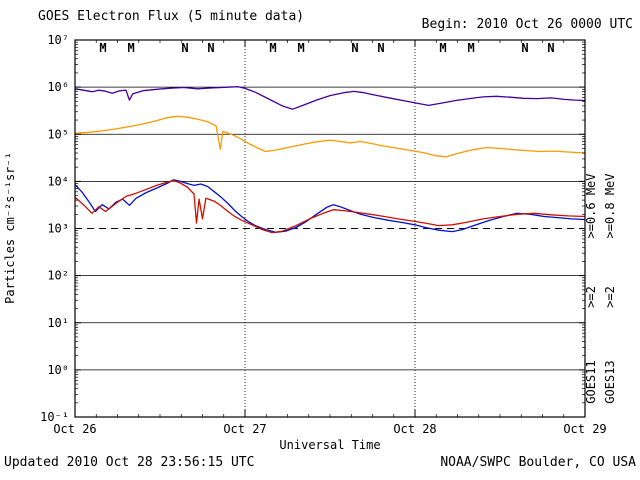  Describe the element at coordinates (129, 462) in the screenshot. I see `updated-label: Updated 2010 Oct 28 23:56:15 UTC` at that location.